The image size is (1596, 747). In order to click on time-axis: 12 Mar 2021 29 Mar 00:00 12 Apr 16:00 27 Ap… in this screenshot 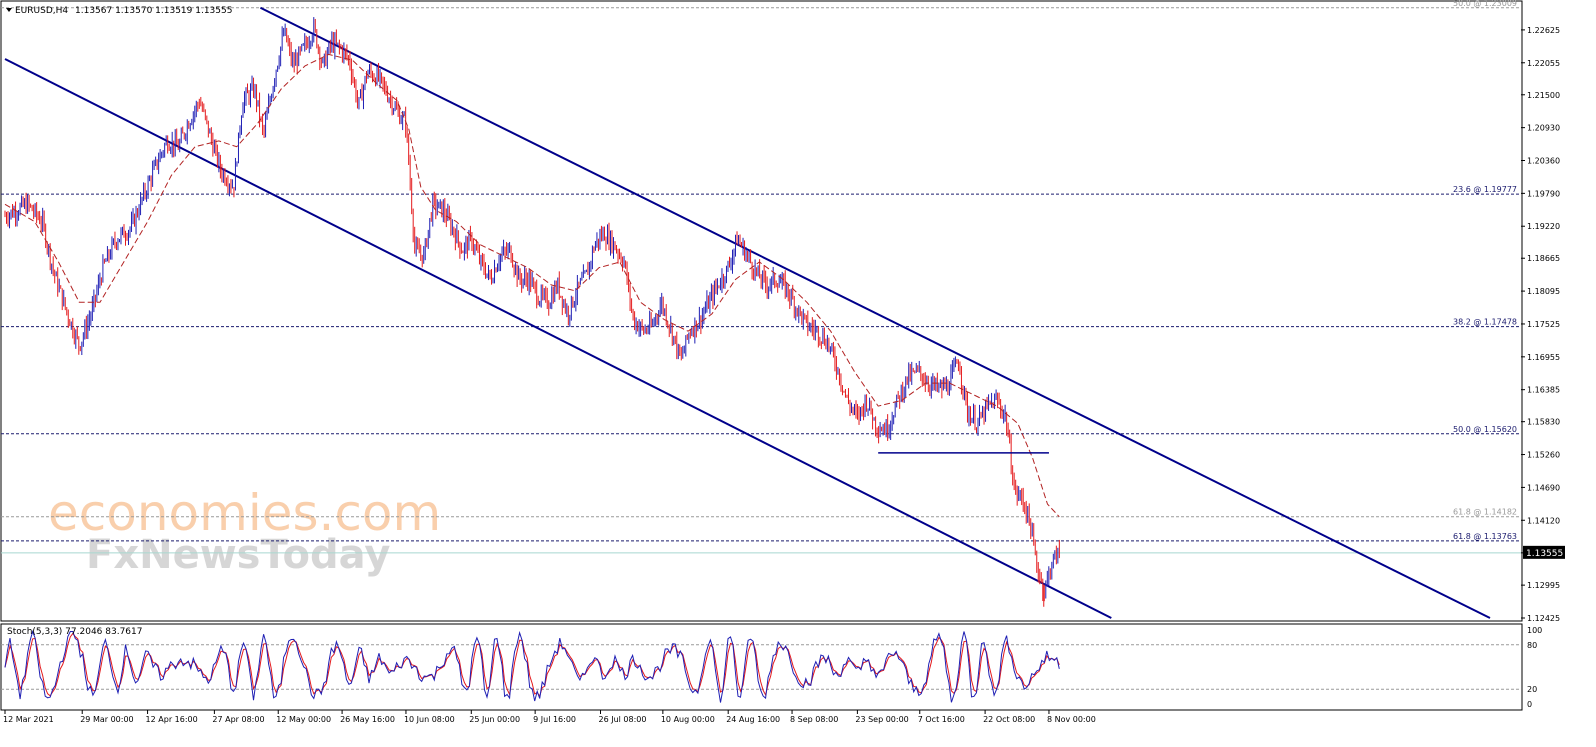, I will do `click(549, 717)`.